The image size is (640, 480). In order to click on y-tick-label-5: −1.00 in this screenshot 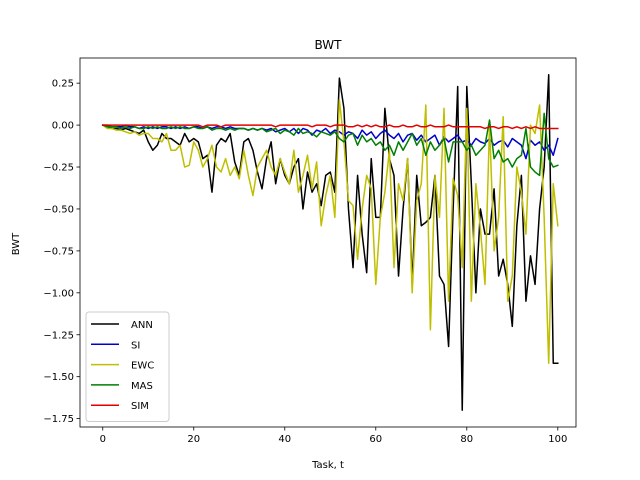, I will do `click(58, 293)`.